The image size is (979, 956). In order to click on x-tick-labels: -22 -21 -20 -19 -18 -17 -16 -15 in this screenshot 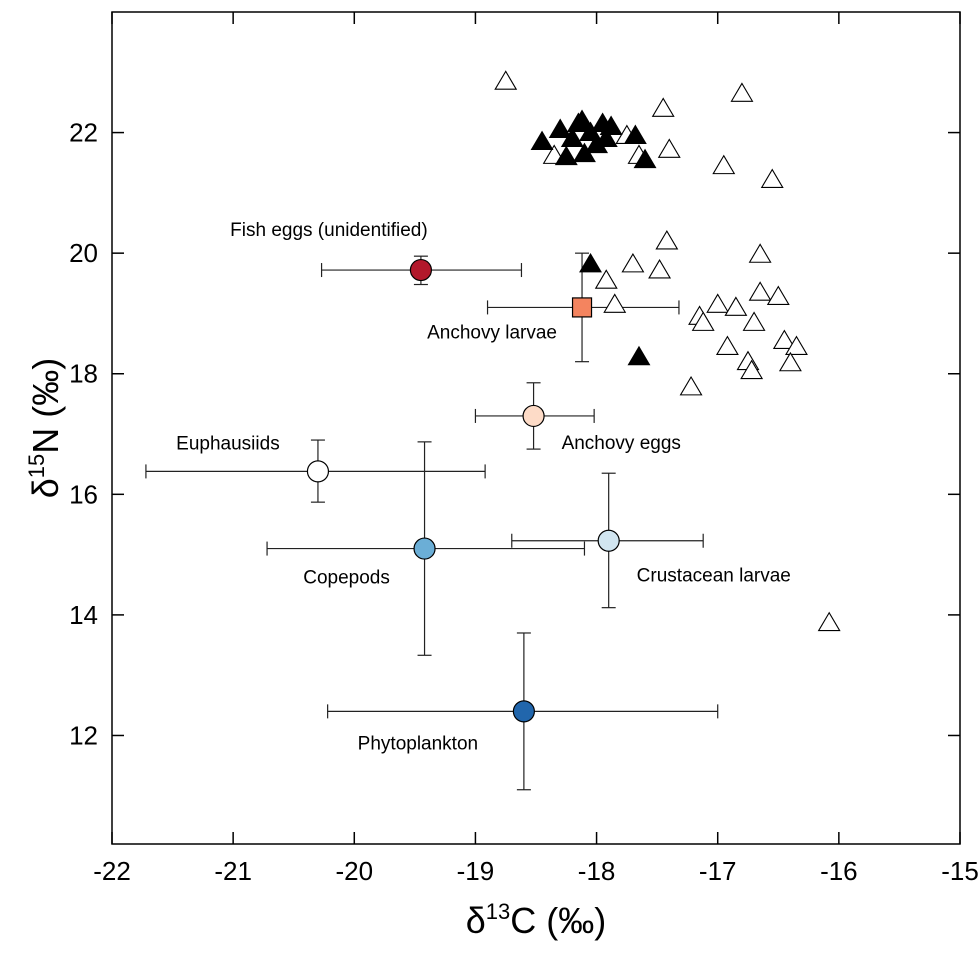, I will do `click(536, 871)`.